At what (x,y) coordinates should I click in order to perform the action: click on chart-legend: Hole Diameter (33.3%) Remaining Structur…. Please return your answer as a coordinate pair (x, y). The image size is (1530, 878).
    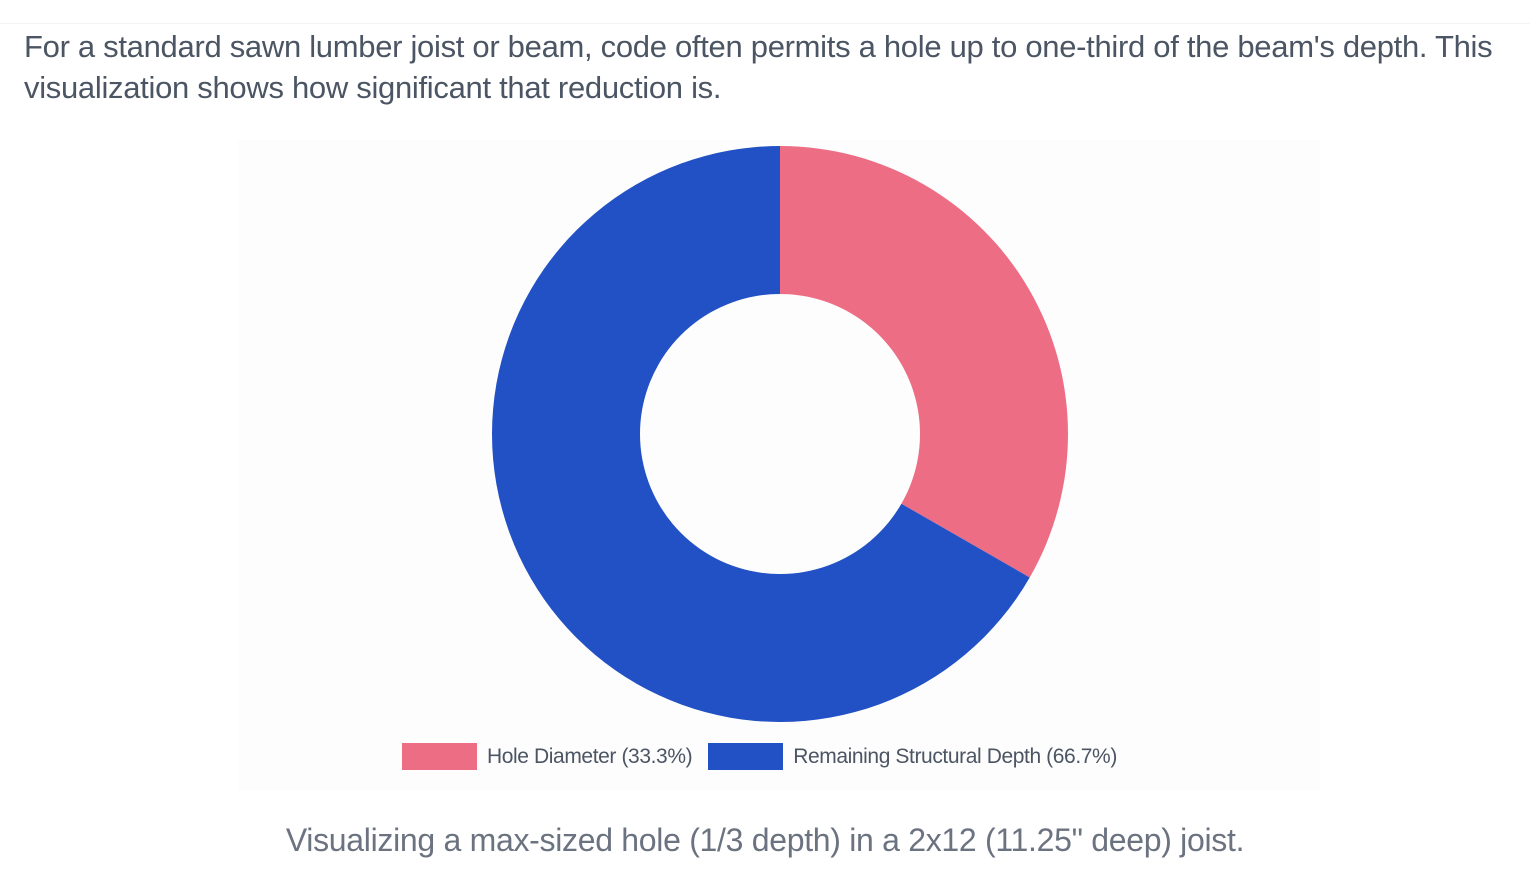
    Looking at the image, I should click on (767, 756).